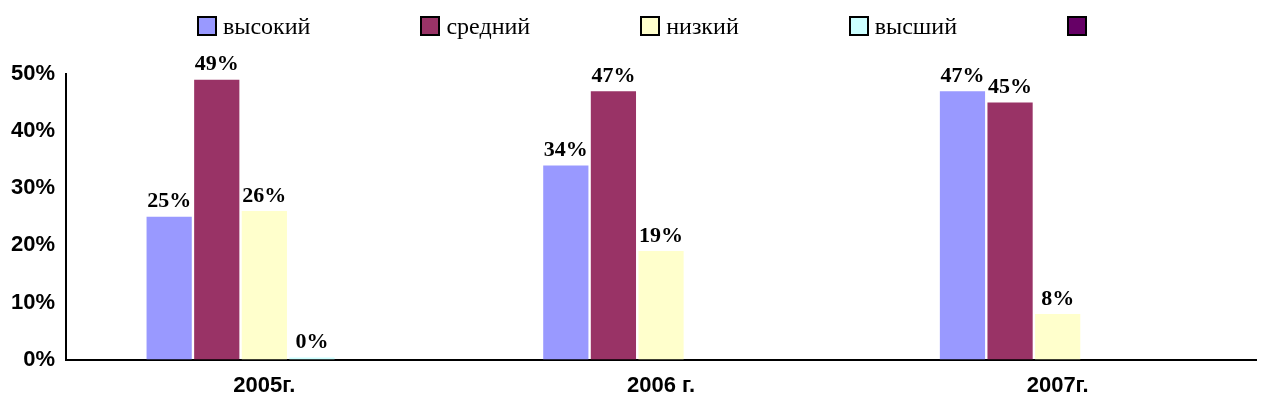 Image resolution: width=1284 pixels, height=410 pixels. Describe the element at coordinates (33, 187) in the screenshot. I see `y-tick-label: 30%` at that location.